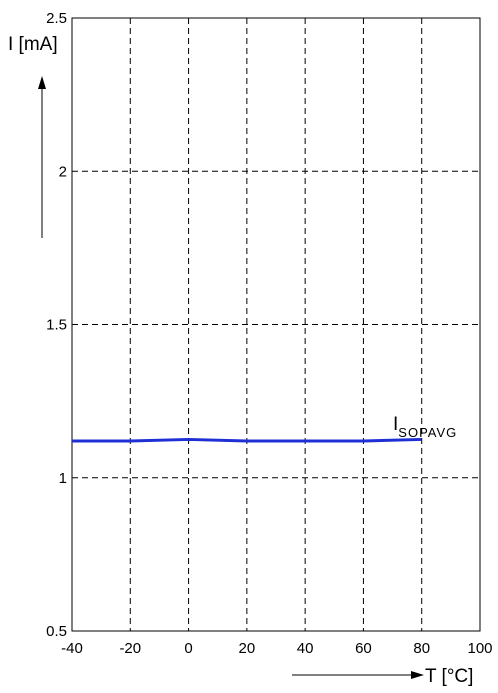 The width and height of the screenshot is (498, 693). I want to click on x-tick-label: -20, so click(130, 648).